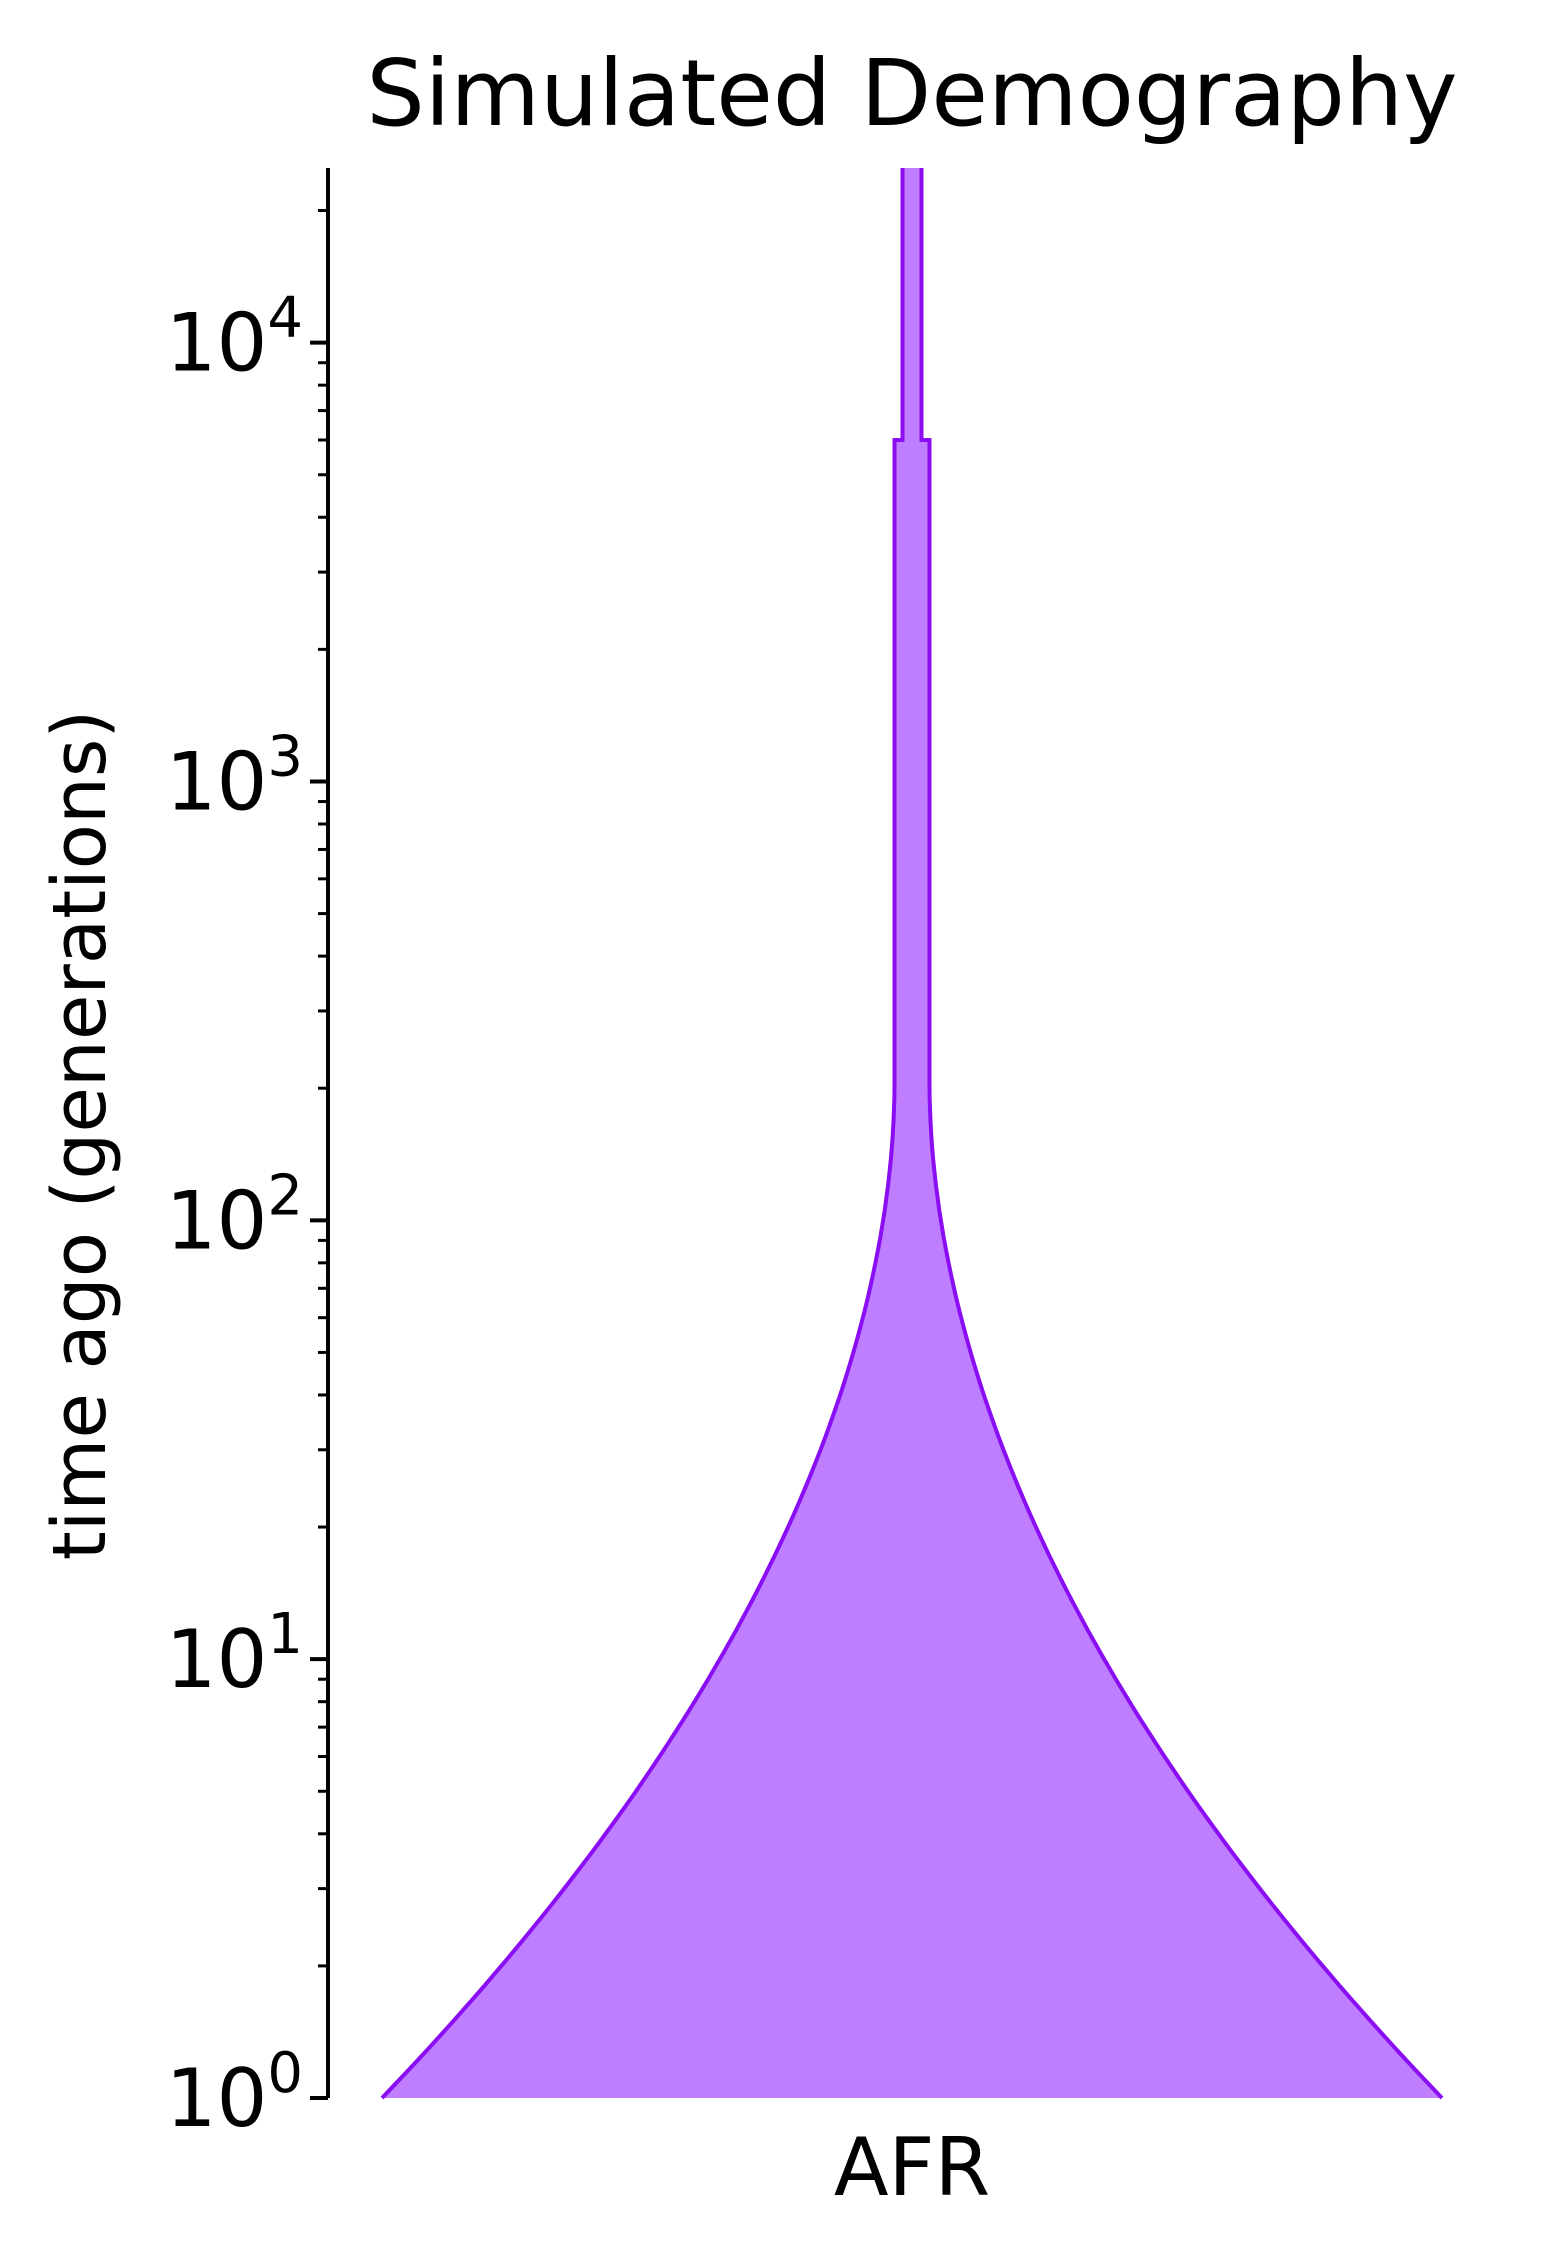  I want to click on y-axis-ticks: 10⁰ 10¹ 10² 10³ 10⁴, so click(247, 1177).